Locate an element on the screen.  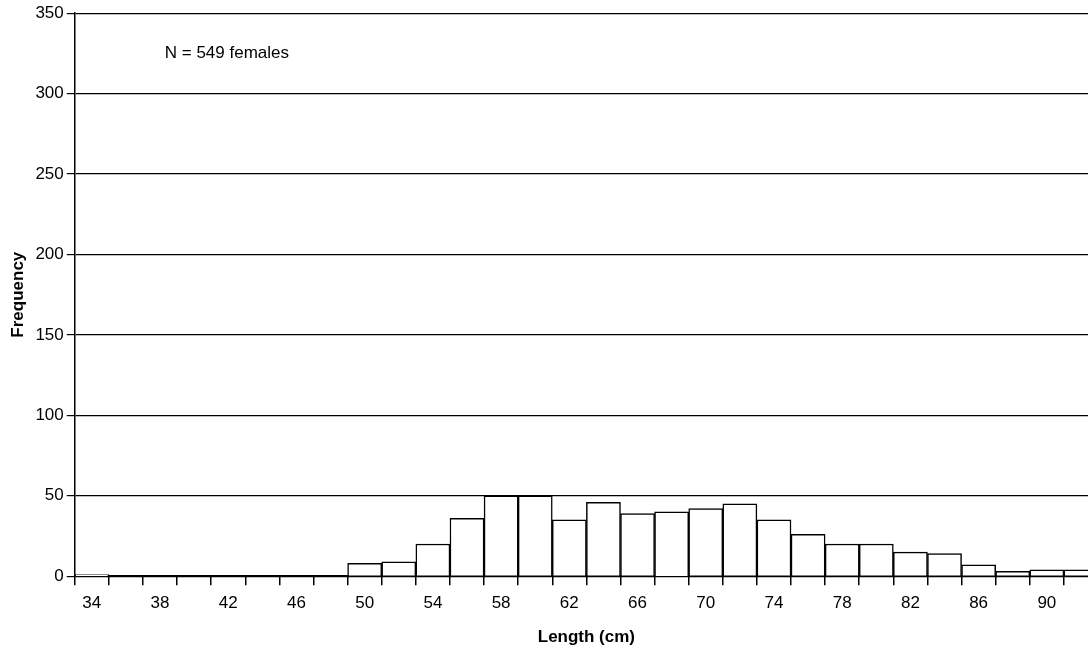
y-tick-label: 50 is located at coordinates (54, 495).